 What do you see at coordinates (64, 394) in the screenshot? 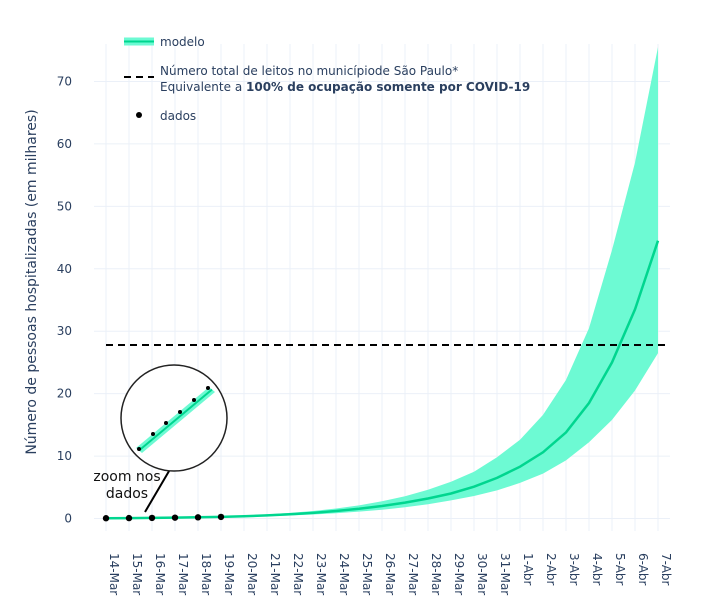
I see `y-tick-label: 20` at bounding box center [64, 394].